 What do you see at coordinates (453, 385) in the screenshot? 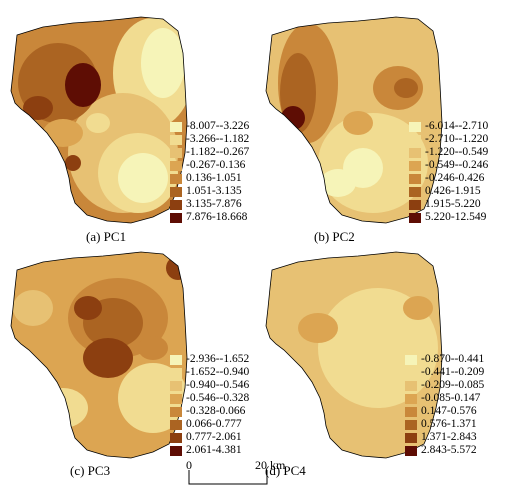
I see `legend-label: -0.209--0.085` at bounding box center [453, 385].